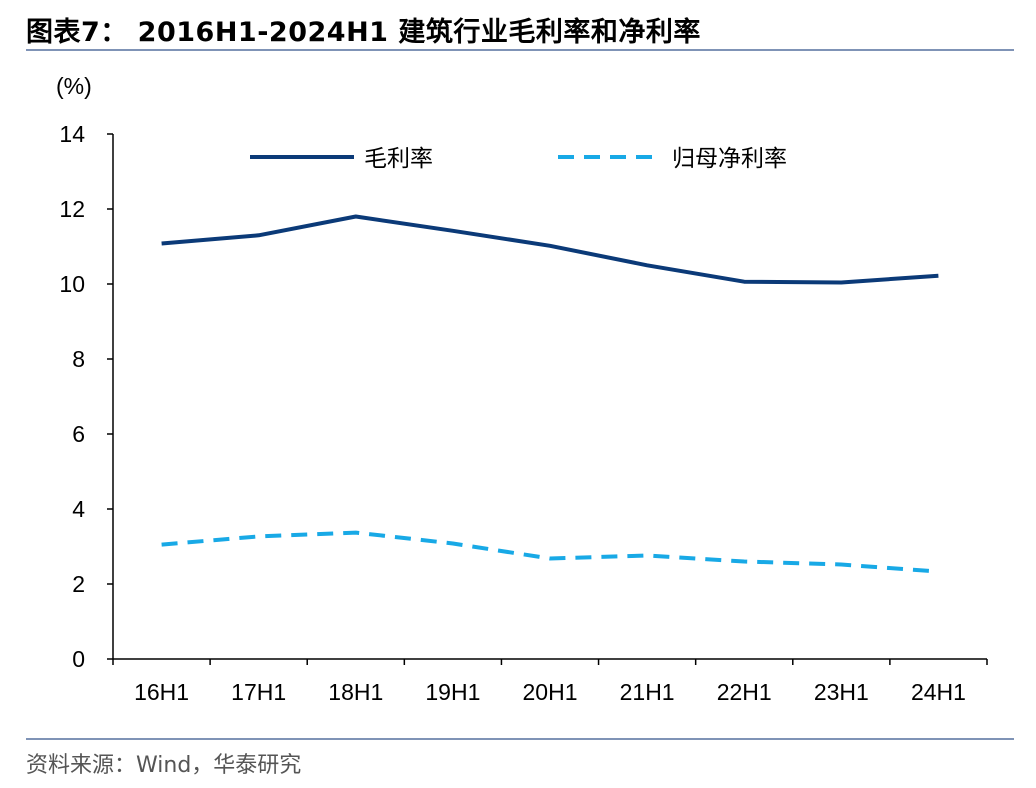 The height and width of the screenshot is (788, 1036). What do you see at coordinates (72, 209) in the screenshot?
I see `y-tick-label: 12` at bounding box center [72, 209].